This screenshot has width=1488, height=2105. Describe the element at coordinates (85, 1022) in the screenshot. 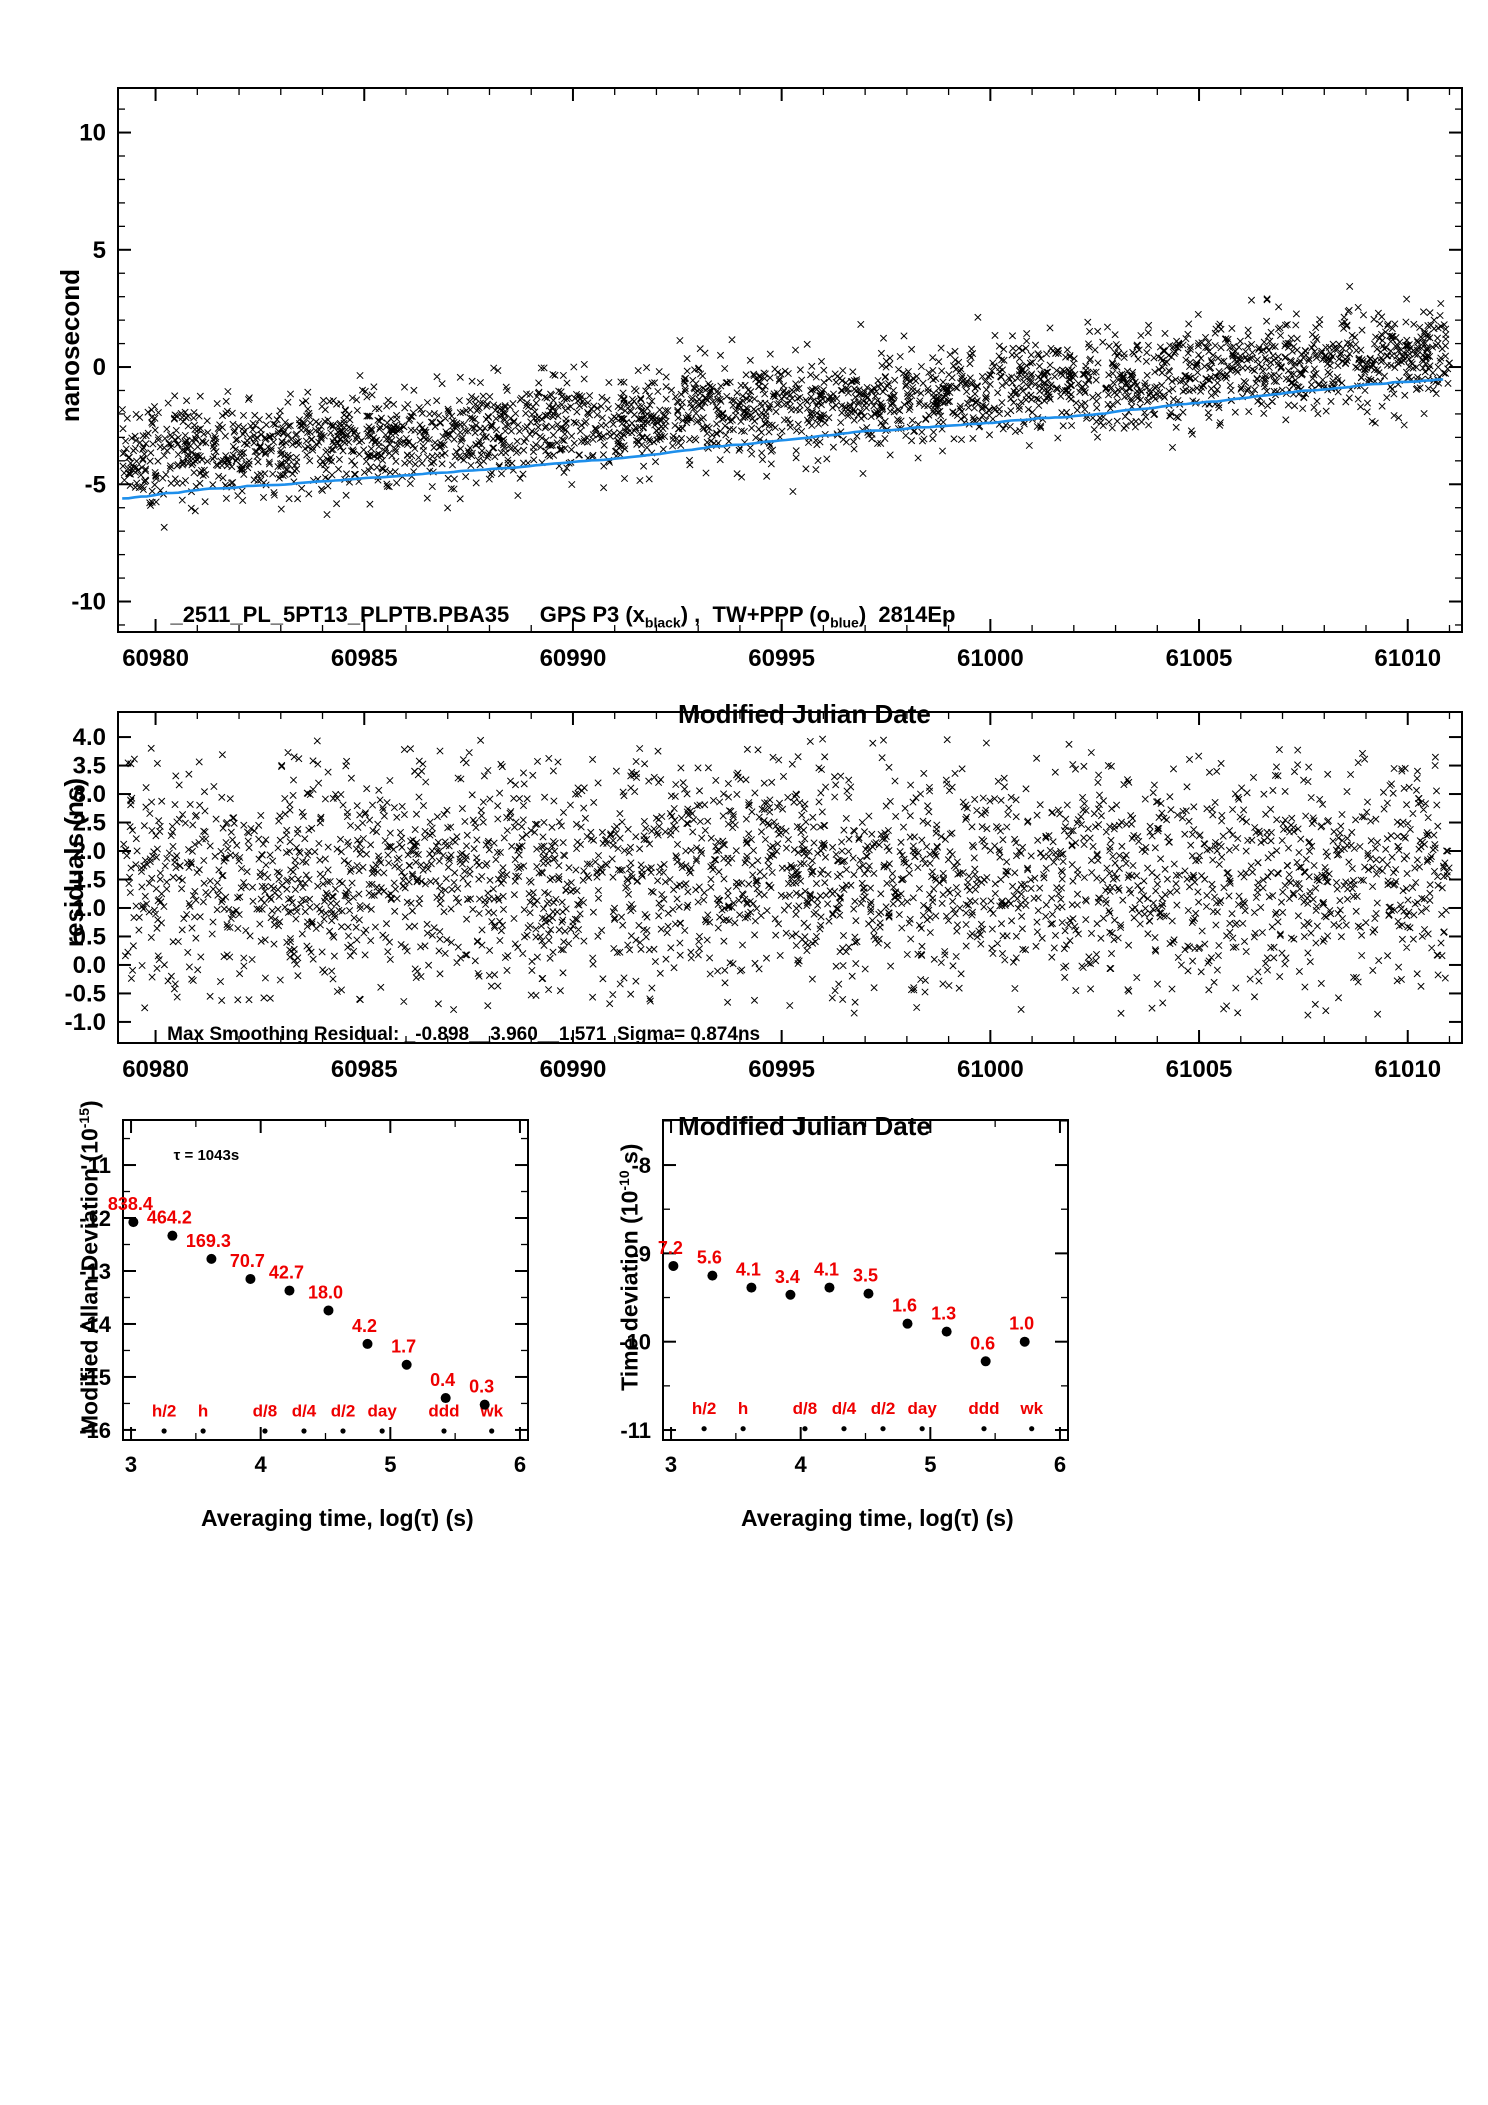

I see `residuals-y-tick-label: -1.0` at that location.